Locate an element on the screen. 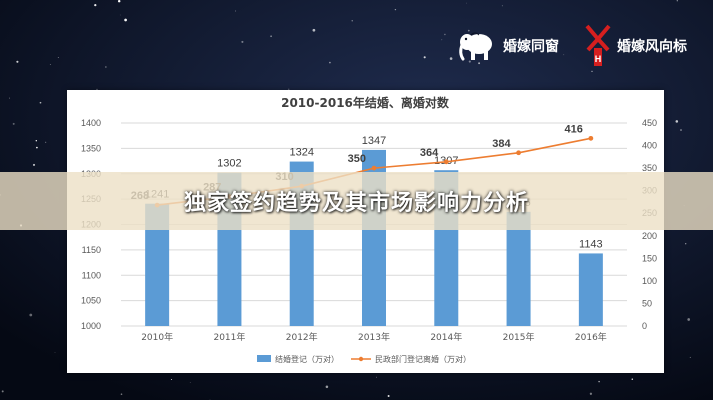  overlay-title: 独家签约趋势及其市场影响力分析 is located at coordinates (356, 203).